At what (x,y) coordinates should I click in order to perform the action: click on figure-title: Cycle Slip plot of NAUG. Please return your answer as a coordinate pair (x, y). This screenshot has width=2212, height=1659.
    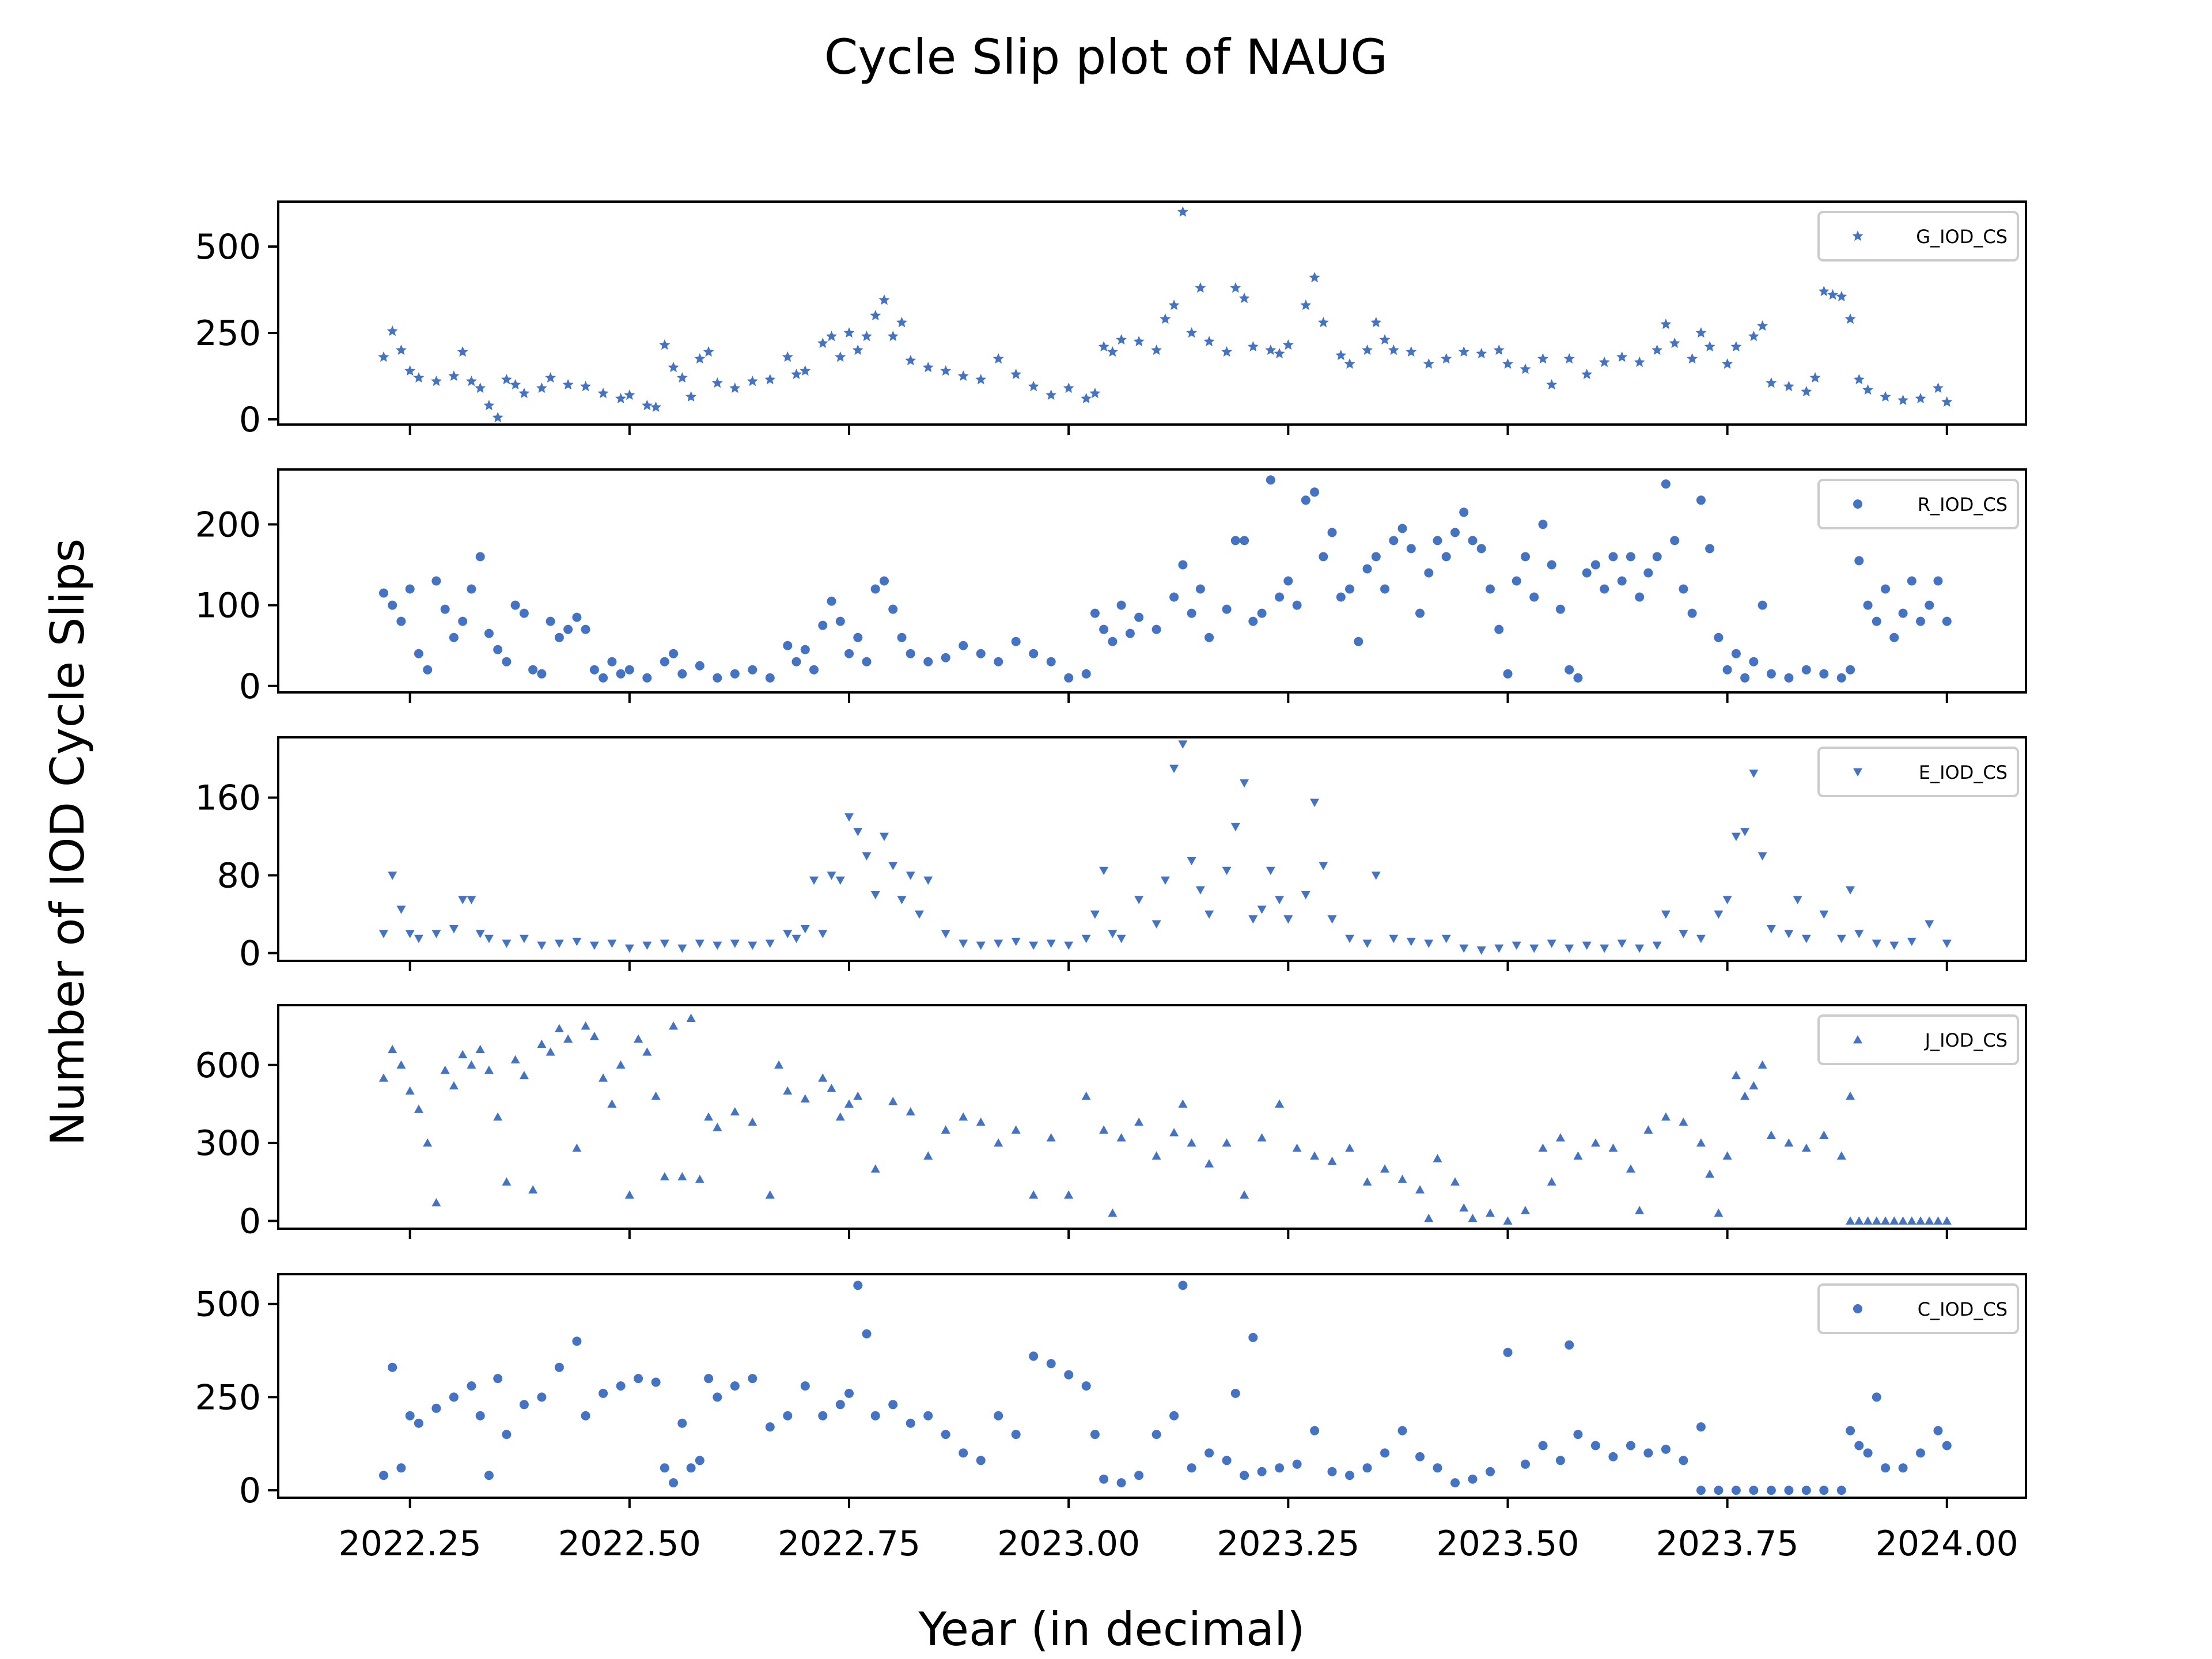
    Looking at the image, I should click on (1106, 57).